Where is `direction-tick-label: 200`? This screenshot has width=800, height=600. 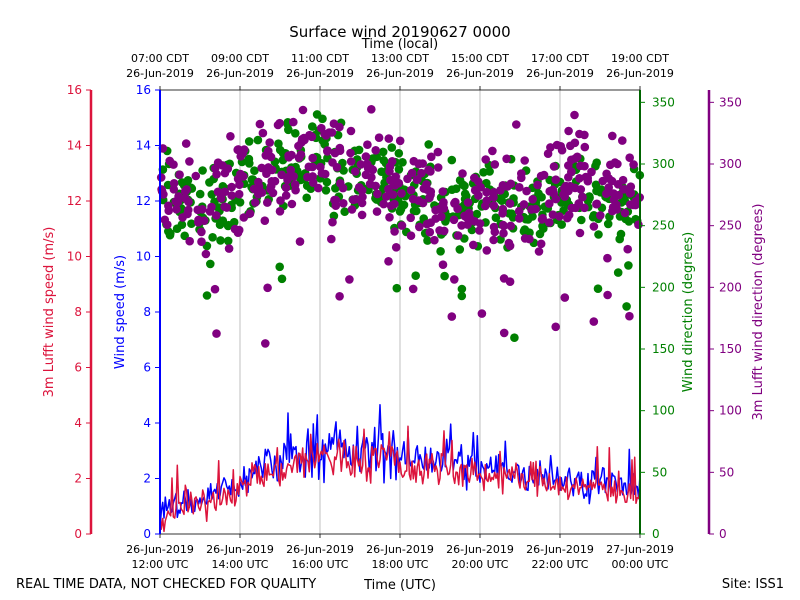 direction-tick-label: 200 is located at coordinates (663, 287).